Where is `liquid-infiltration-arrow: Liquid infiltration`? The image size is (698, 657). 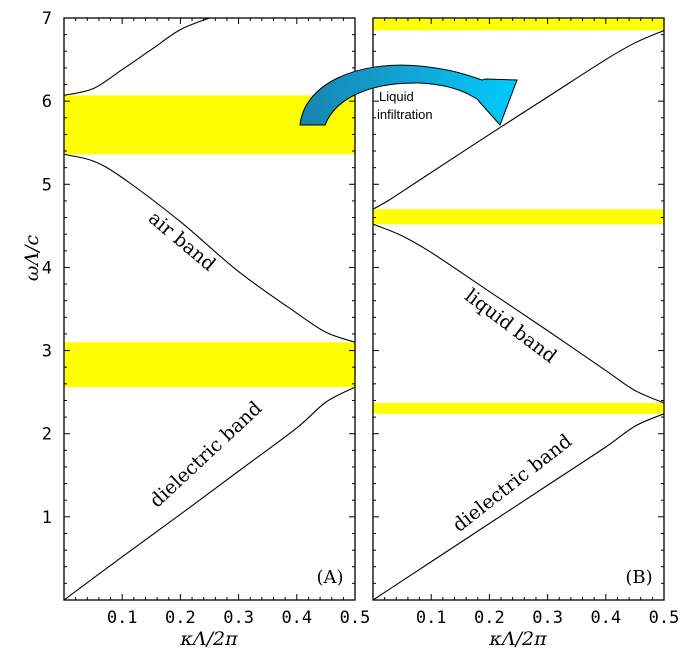 liquid-infiltration-arrow: Liquid infiltration is located at coordinates (408, 95).